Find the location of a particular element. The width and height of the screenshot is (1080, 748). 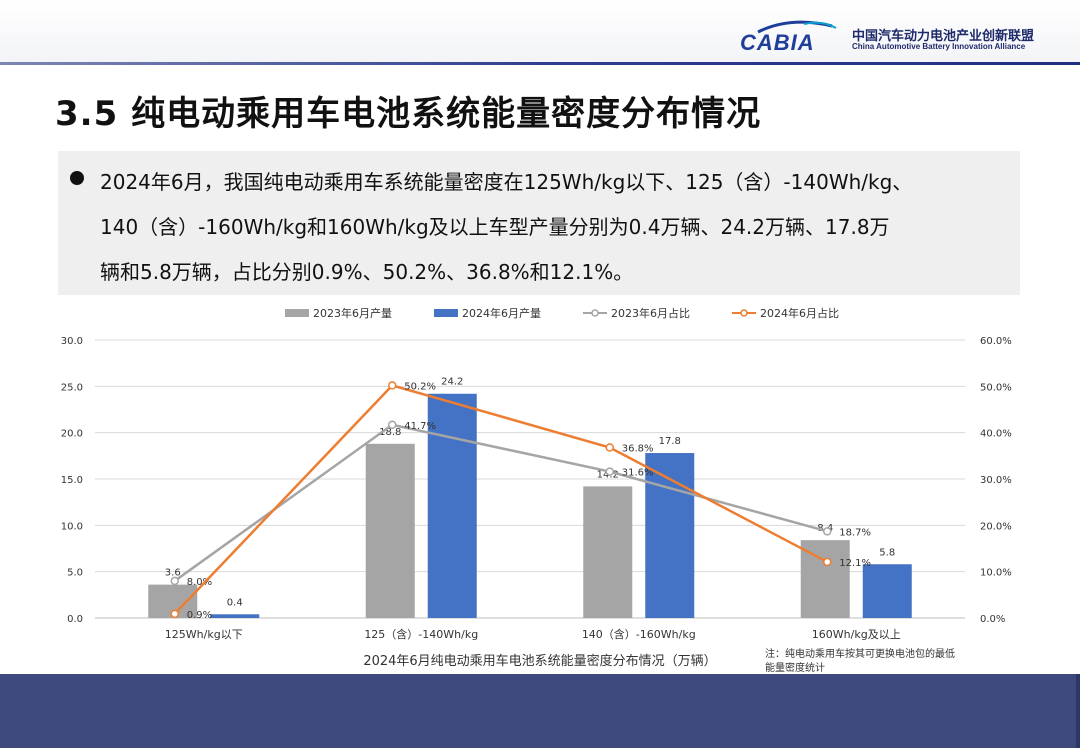

bar-value-label: 3.6 is located at coordinates (173, 573).